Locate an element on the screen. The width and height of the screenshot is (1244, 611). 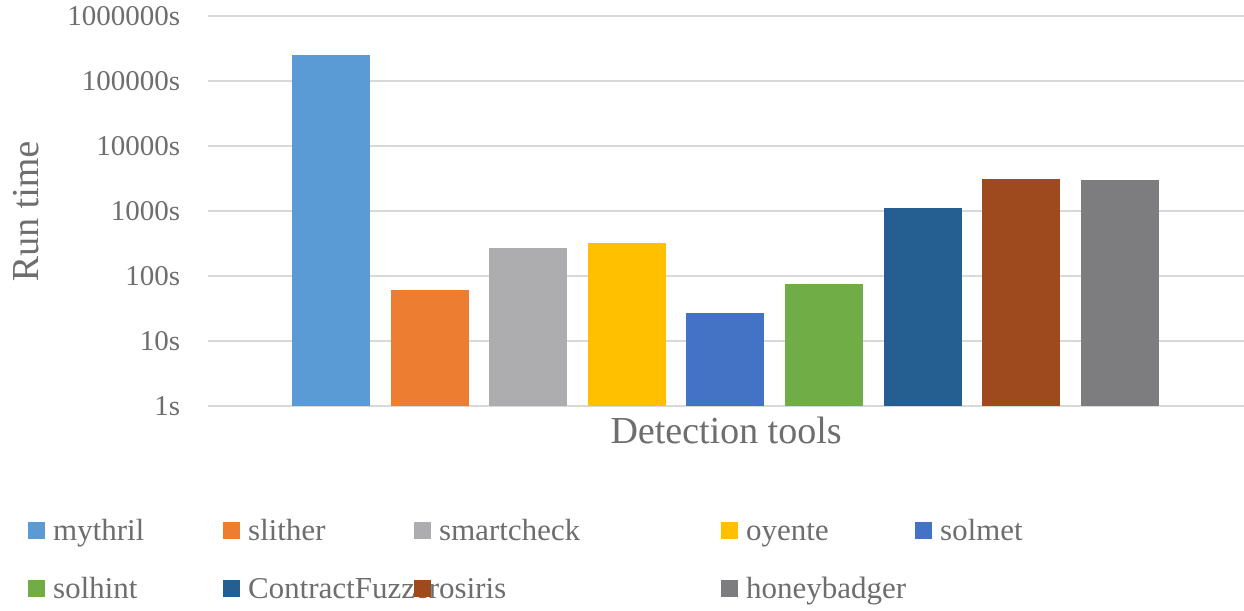
legend-label: mythril is located at coordinates (99, 529).